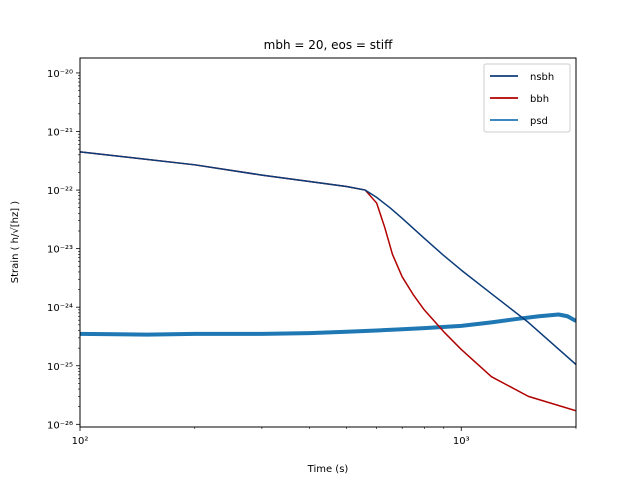 The image size is (640, 480). Describe the element at coordinates (539, 99) in the screenshot. I see `legend-label-bbh: bbh` at that location.